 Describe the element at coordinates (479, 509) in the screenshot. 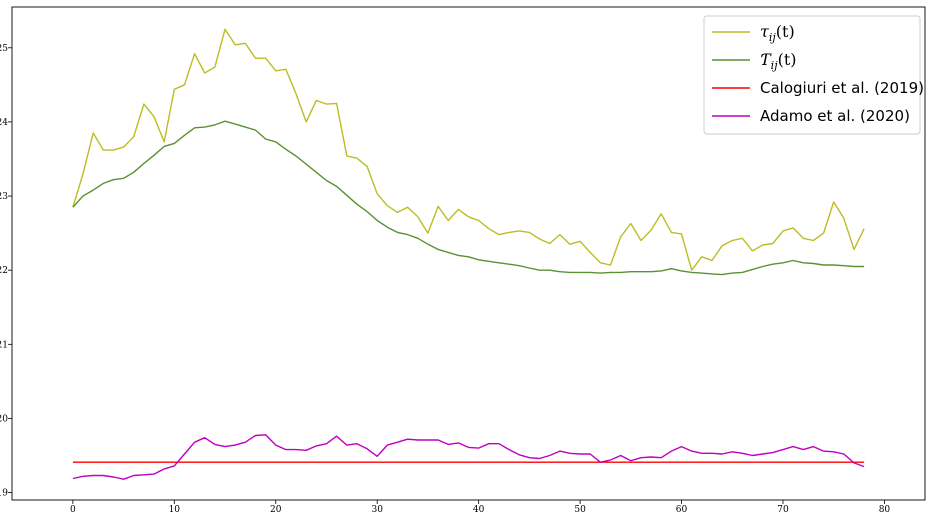

I see `x-tick-label: 40` at that location.